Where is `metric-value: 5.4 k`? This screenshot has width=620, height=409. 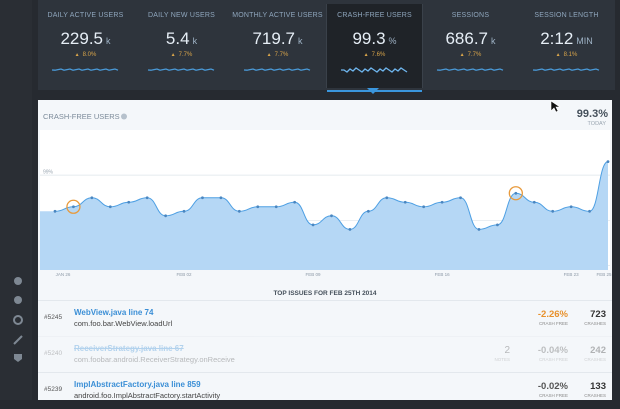
metric-value: 5.4 k is located at coordinates (181, 39).